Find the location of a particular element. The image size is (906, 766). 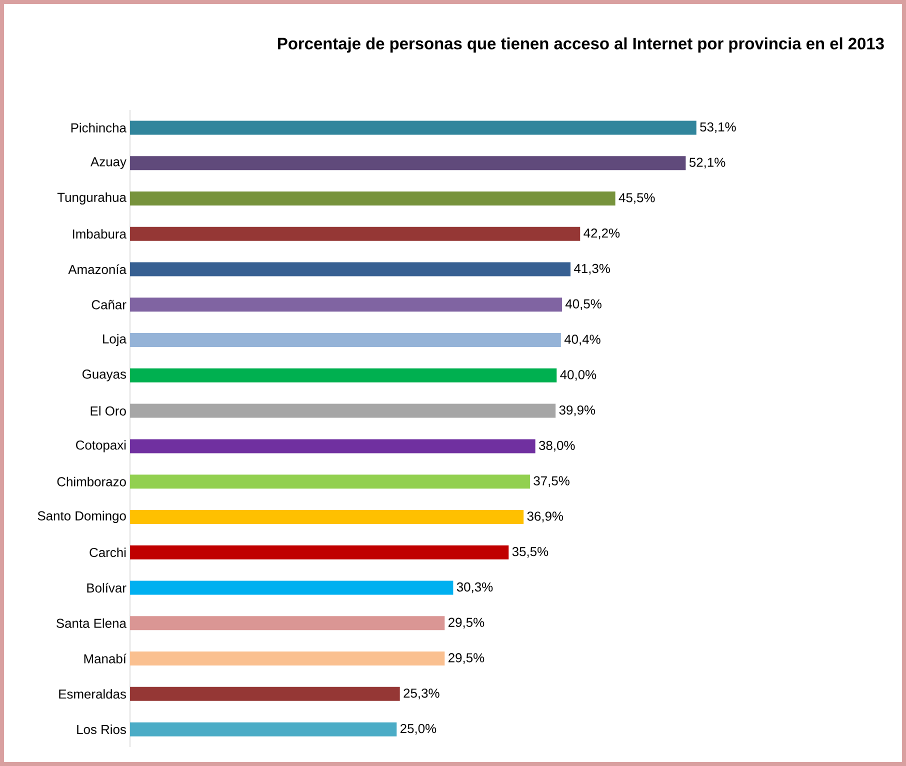

data-label: 36,9% is located at coordinates (545, 517).